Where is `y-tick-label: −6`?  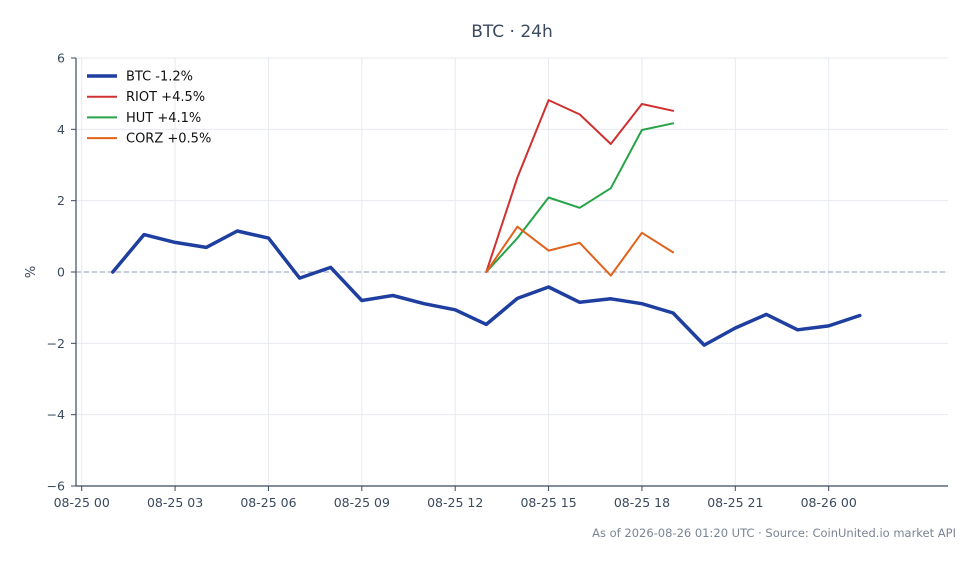 y-tick-label: −6 is located at coordinates (56, 486).